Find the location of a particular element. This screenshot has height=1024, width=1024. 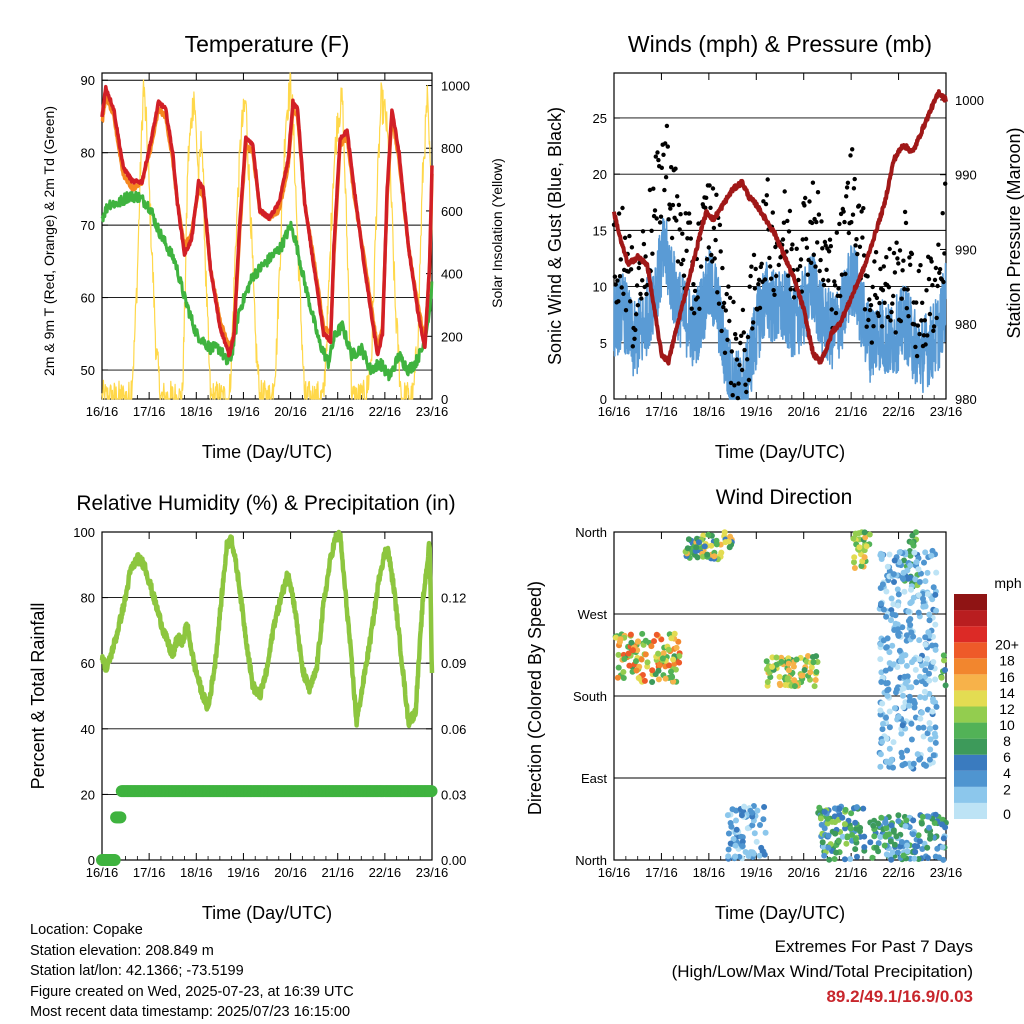

y-tick-label: 10 is located at coordinates (600, 287).